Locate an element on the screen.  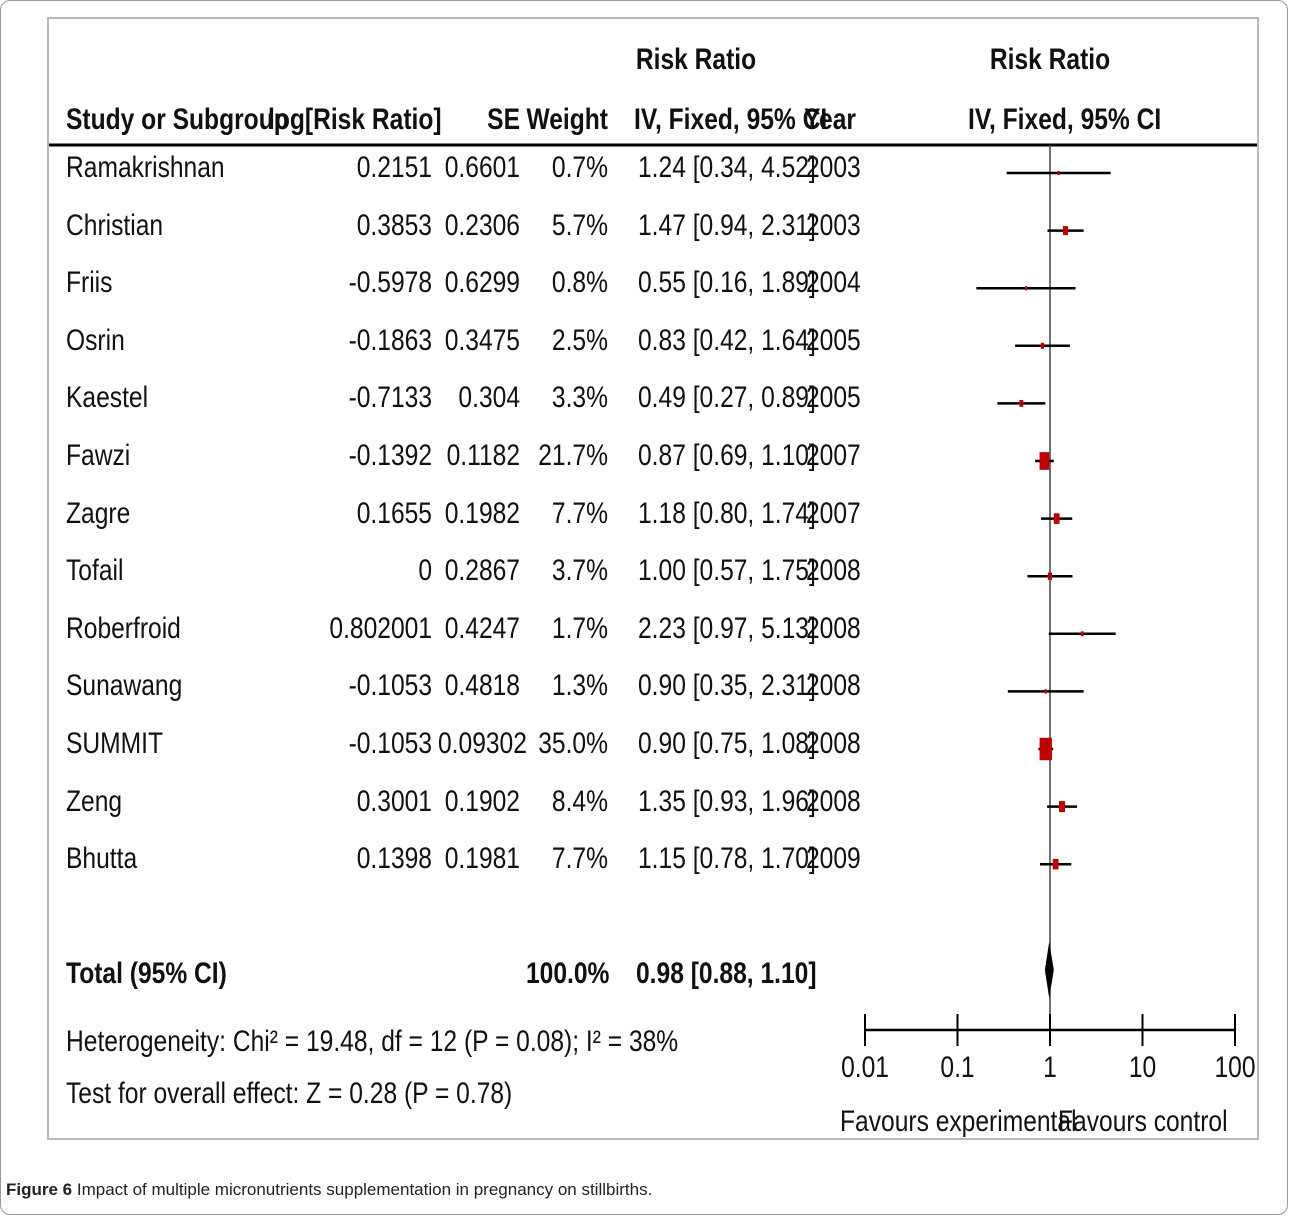
row-study: Friis is located at coordinates (89, 283).